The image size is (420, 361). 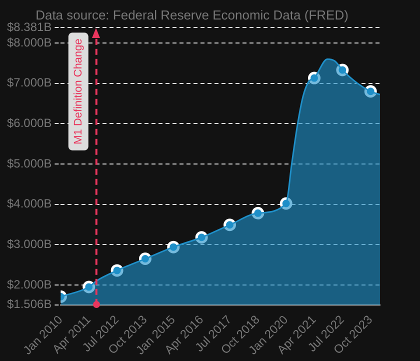 What do you see at coordinates (78, 91) in the screenshot?
I see `ref-line-label: M1 Definition Change` at bounding box center [78, 91].